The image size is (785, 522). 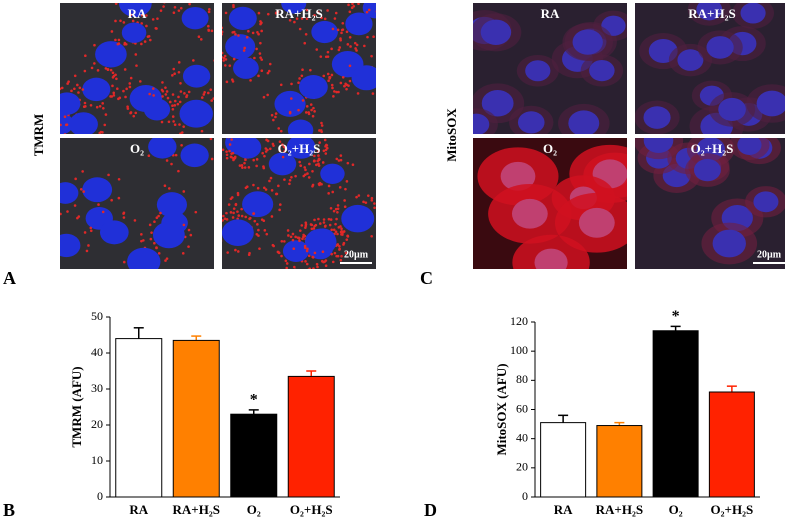 I want to click on x-tick-label: O₂, so click(x=676, y=509).